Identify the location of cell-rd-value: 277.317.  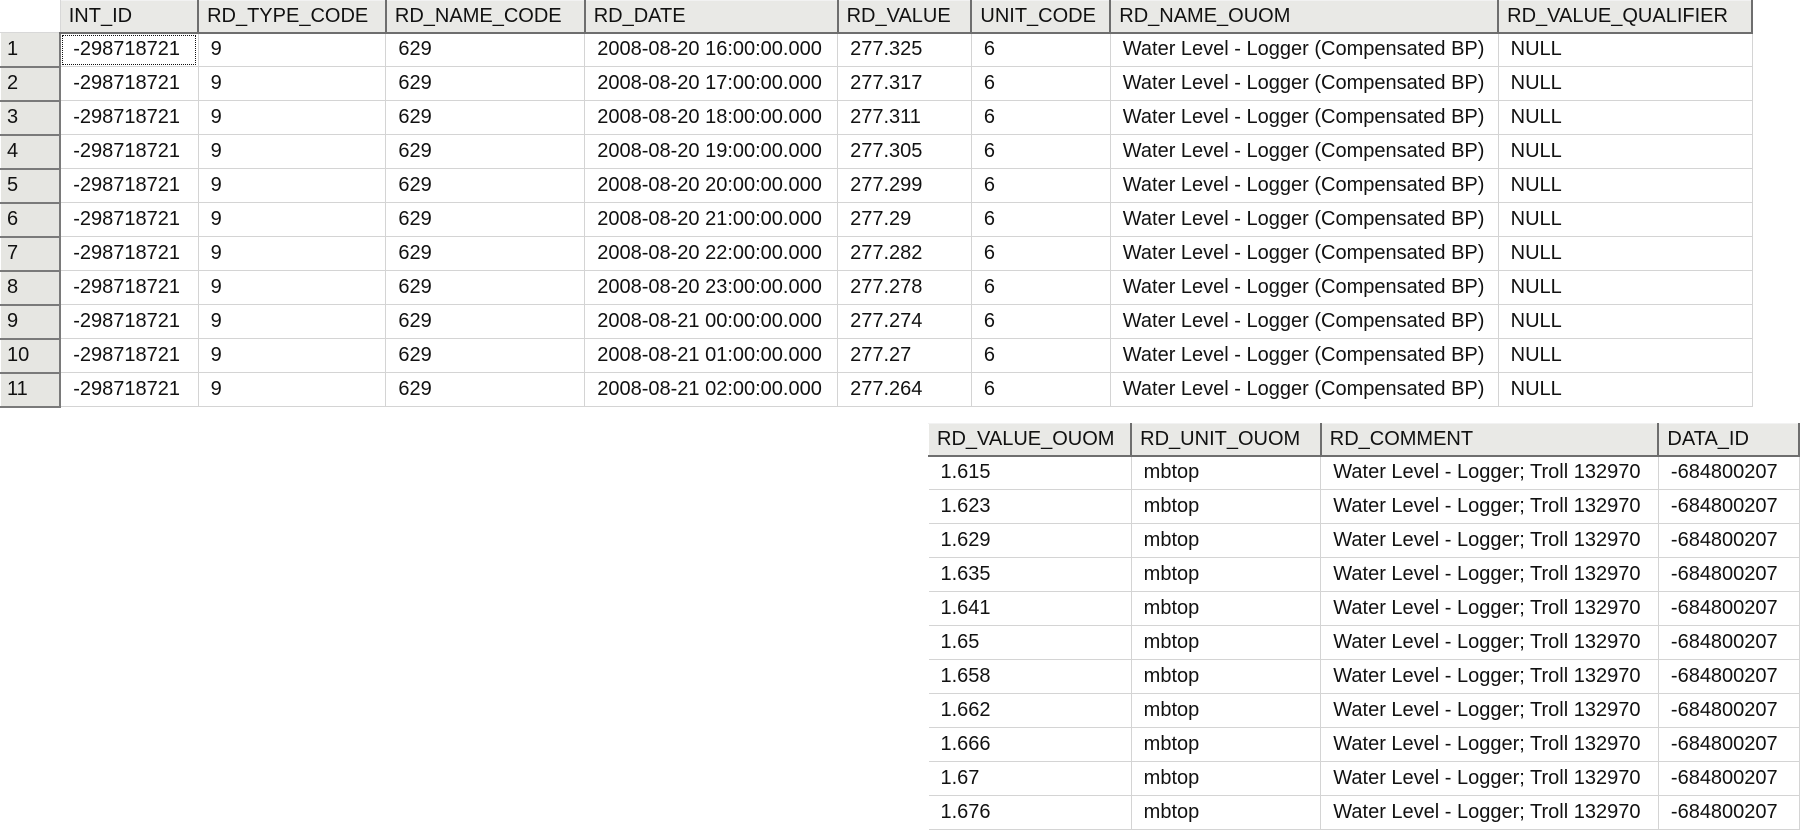
(904, 83).